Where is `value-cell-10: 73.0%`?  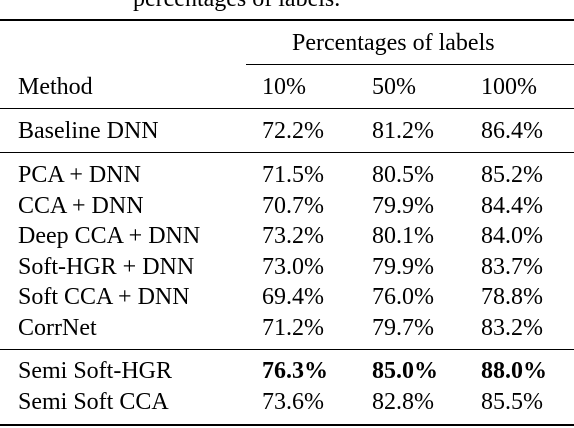 value-cell-10: 73.0% is located at coordinates (293, 267).